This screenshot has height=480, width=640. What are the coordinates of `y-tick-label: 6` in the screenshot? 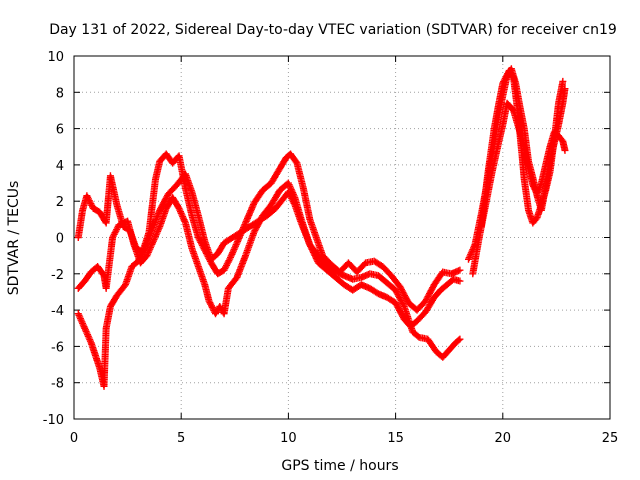 It's located at (60, 130).